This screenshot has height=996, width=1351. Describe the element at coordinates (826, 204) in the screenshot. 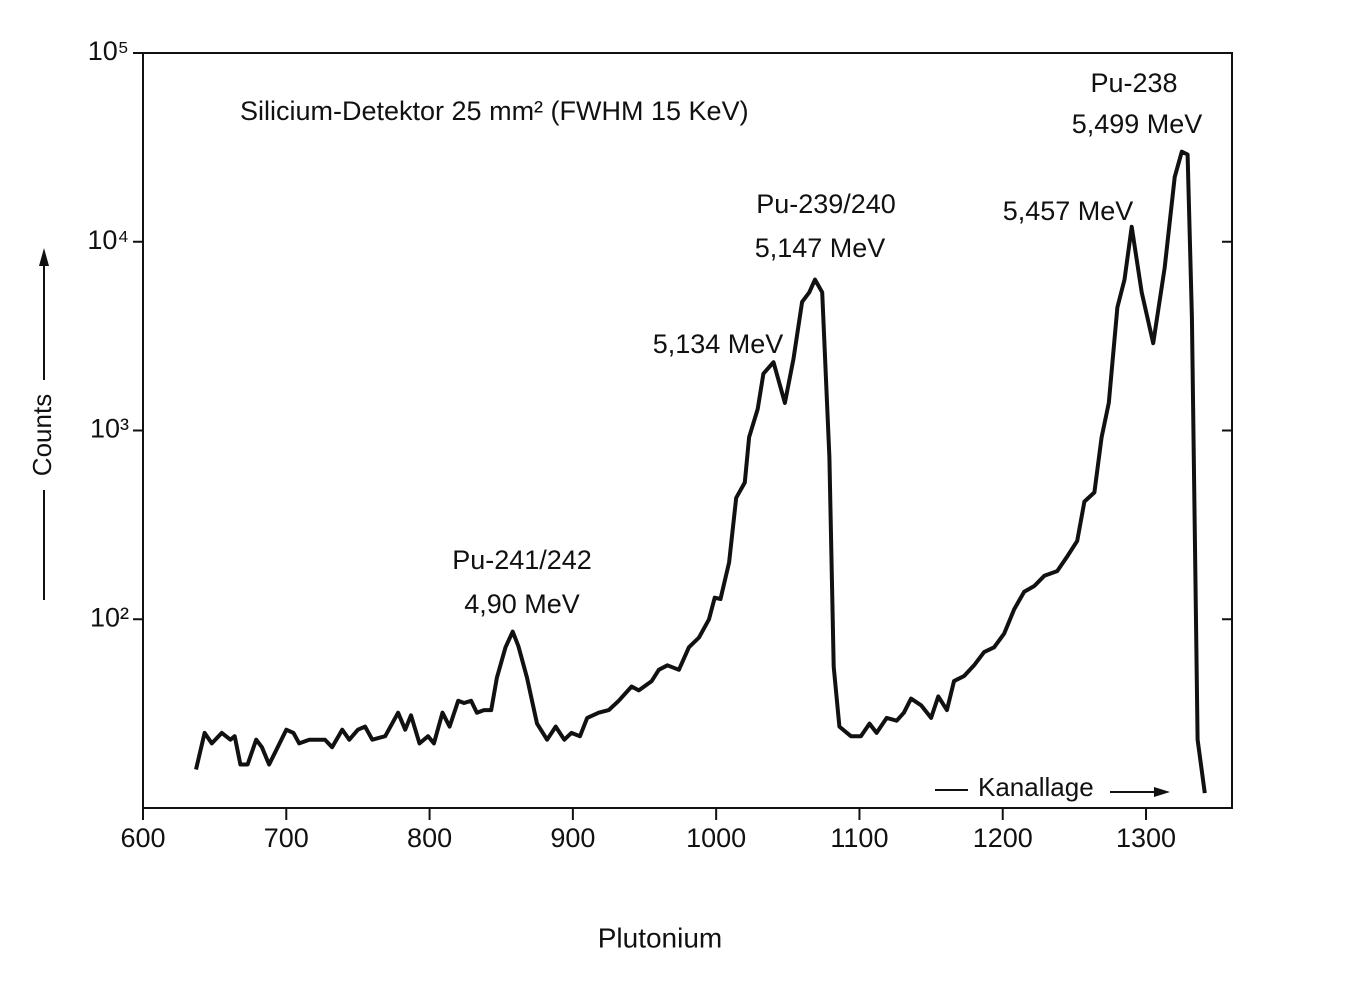

I see `annotation: Pu-239/240` at that location.